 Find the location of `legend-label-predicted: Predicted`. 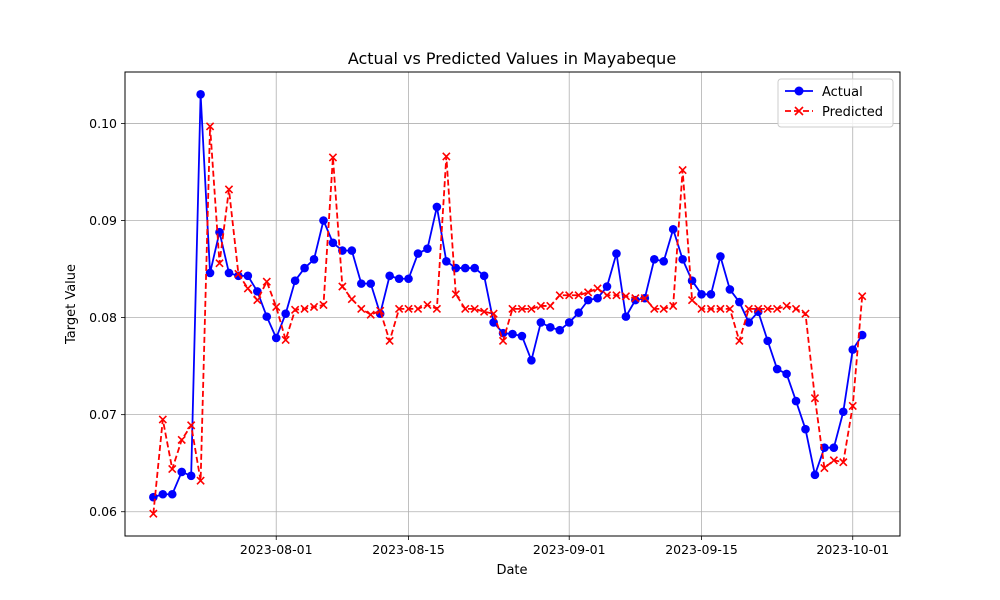

legend-label-predicted: Predicted is located at coordinates (852, 112).